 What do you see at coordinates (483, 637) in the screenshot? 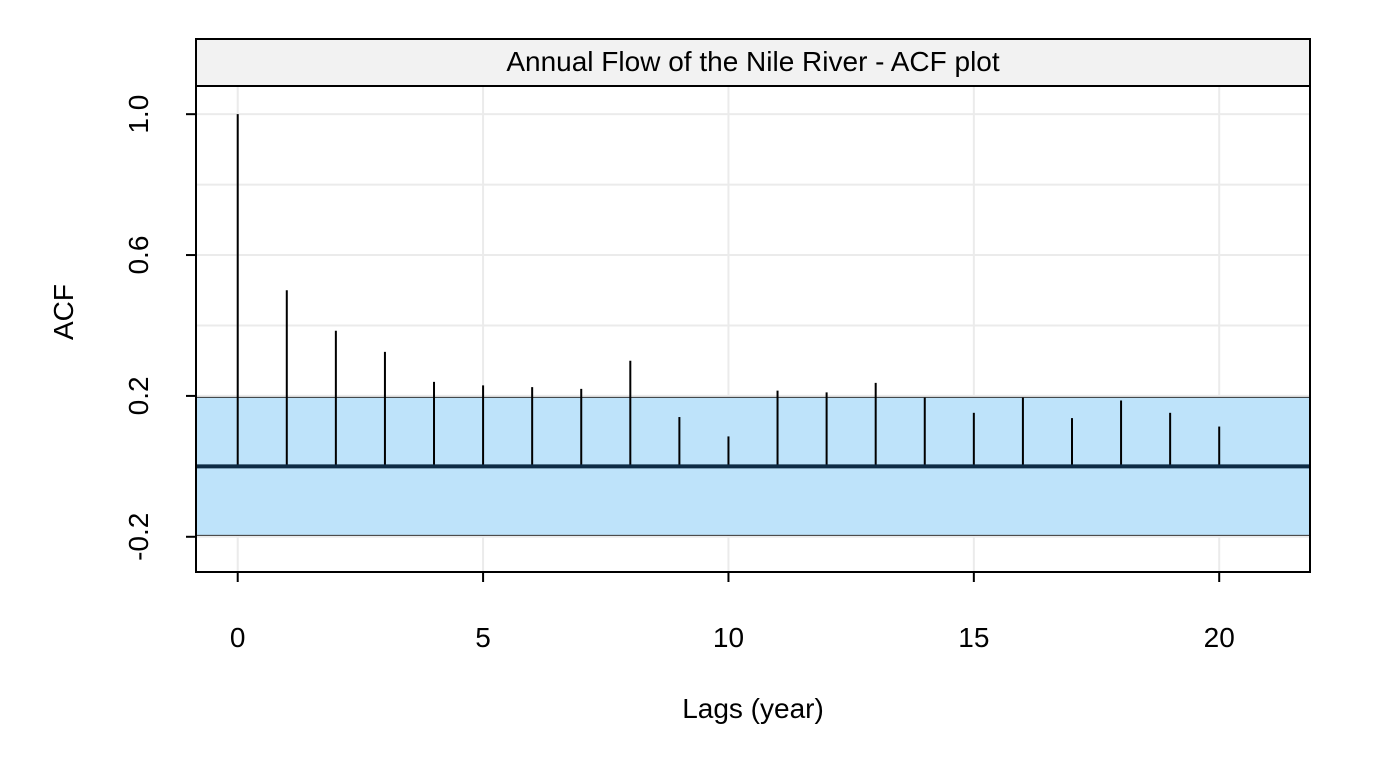
I see `x-tick-label: 5` at bounding box center [483, 637].